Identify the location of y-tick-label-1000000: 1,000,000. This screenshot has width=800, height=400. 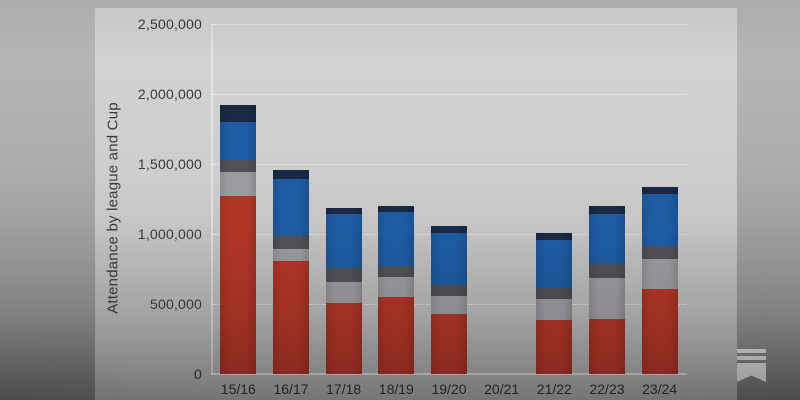
(169, 234).